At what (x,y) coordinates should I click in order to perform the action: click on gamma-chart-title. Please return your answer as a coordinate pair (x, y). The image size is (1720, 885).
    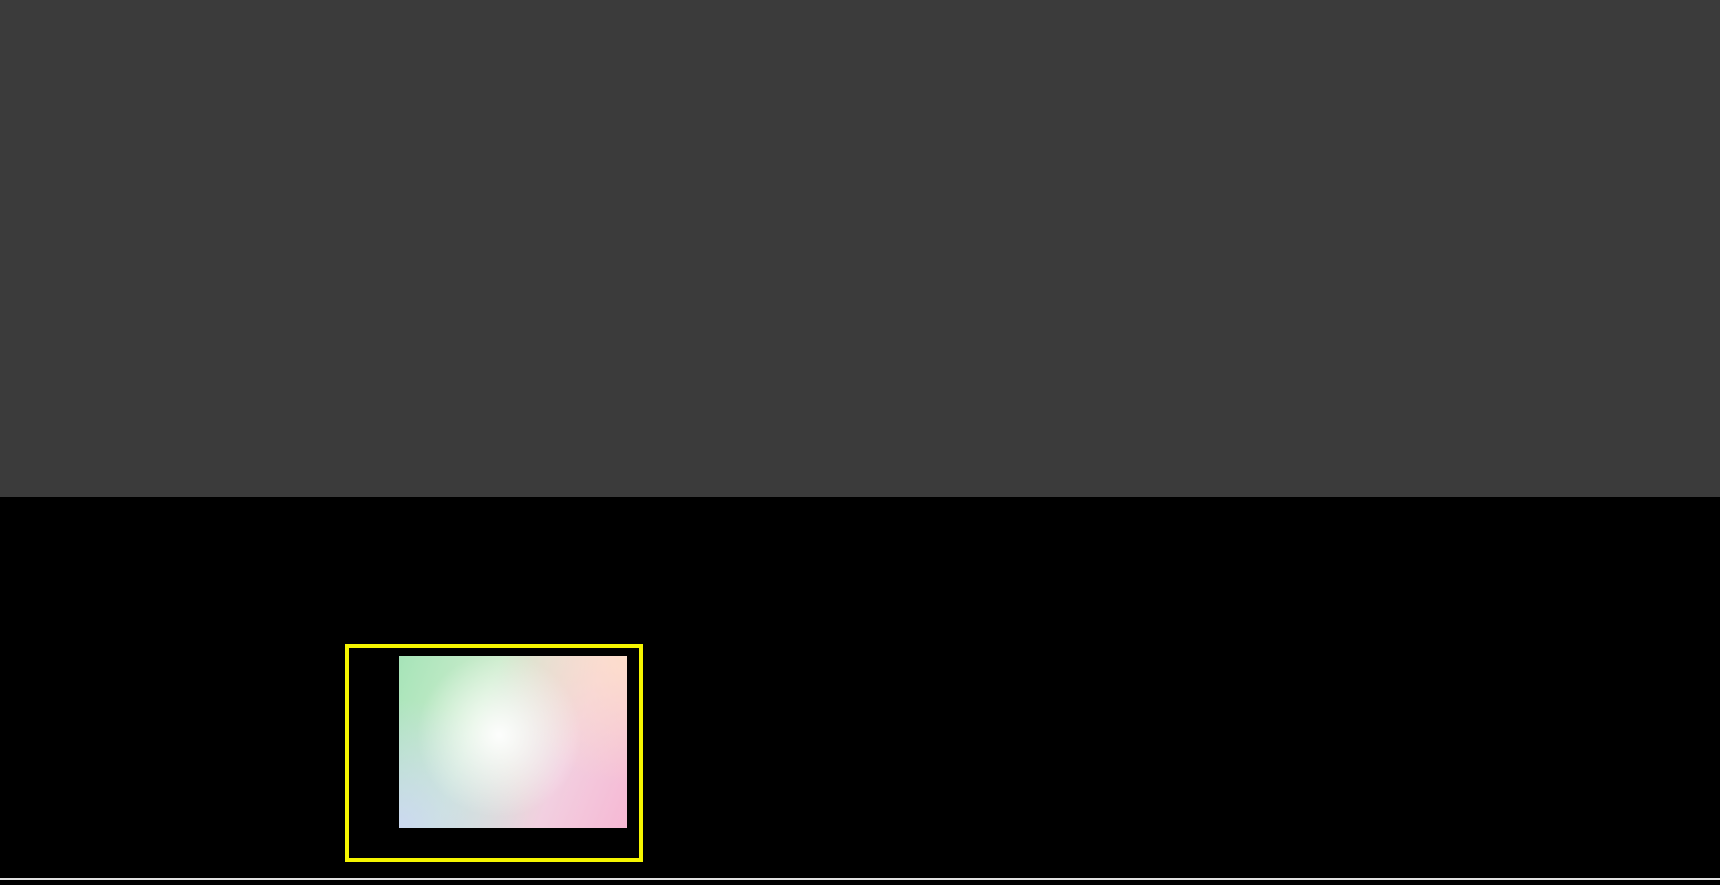
    Looking at the image, I should click on (1391, 81).